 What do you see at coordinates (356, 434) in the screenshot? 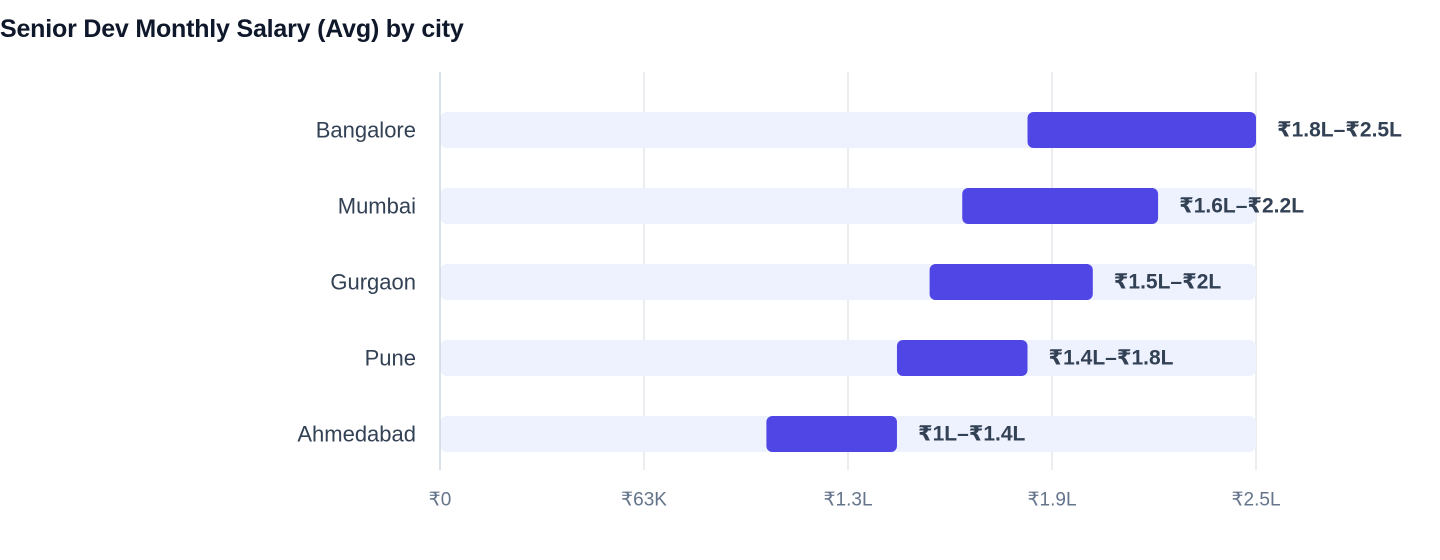
I see `category-label: Ahmedabad` at bounding box center [356, 434].